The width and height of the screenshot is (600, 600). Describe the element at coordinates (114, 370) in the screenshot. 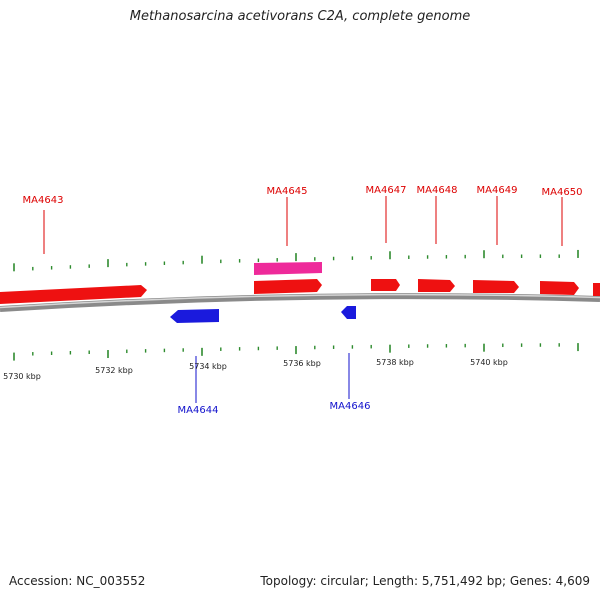

I see `scale-label: 5732 kbp` at that location.